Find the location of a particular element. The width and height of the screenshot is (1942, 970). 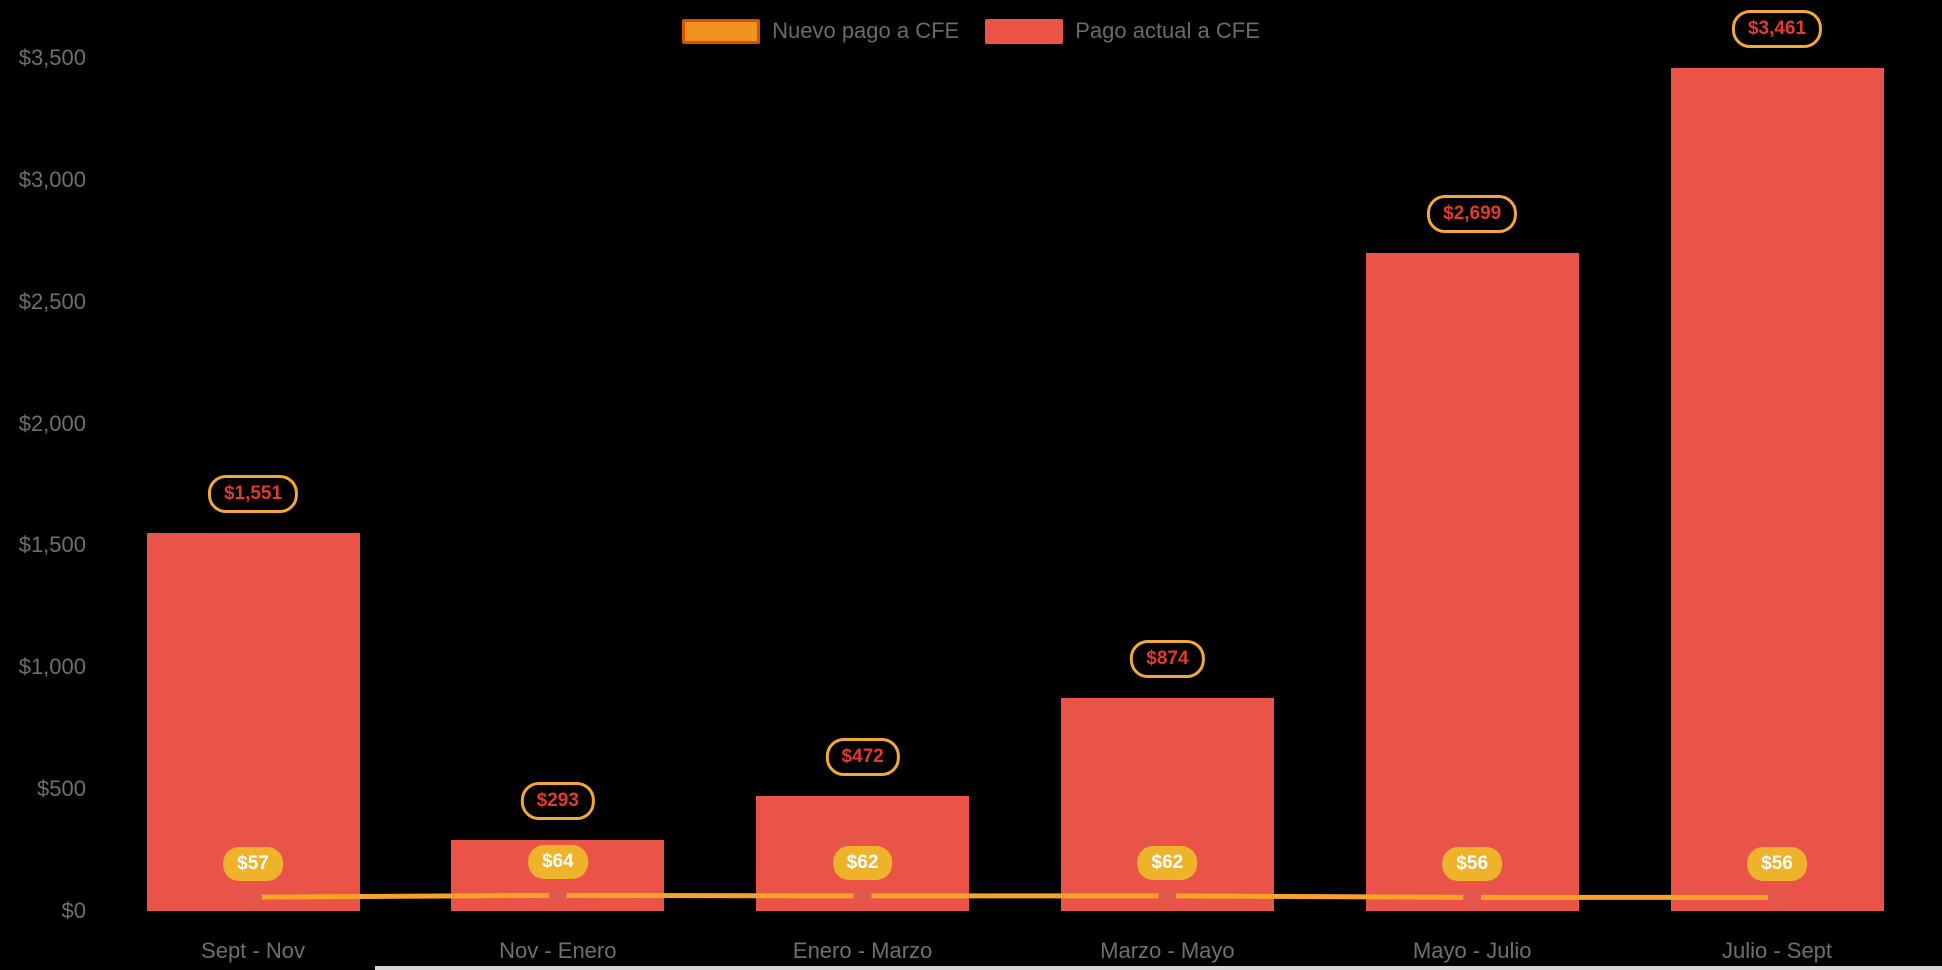

y-axis-tick-label: $1,000 is located at coordinates (52, 667).